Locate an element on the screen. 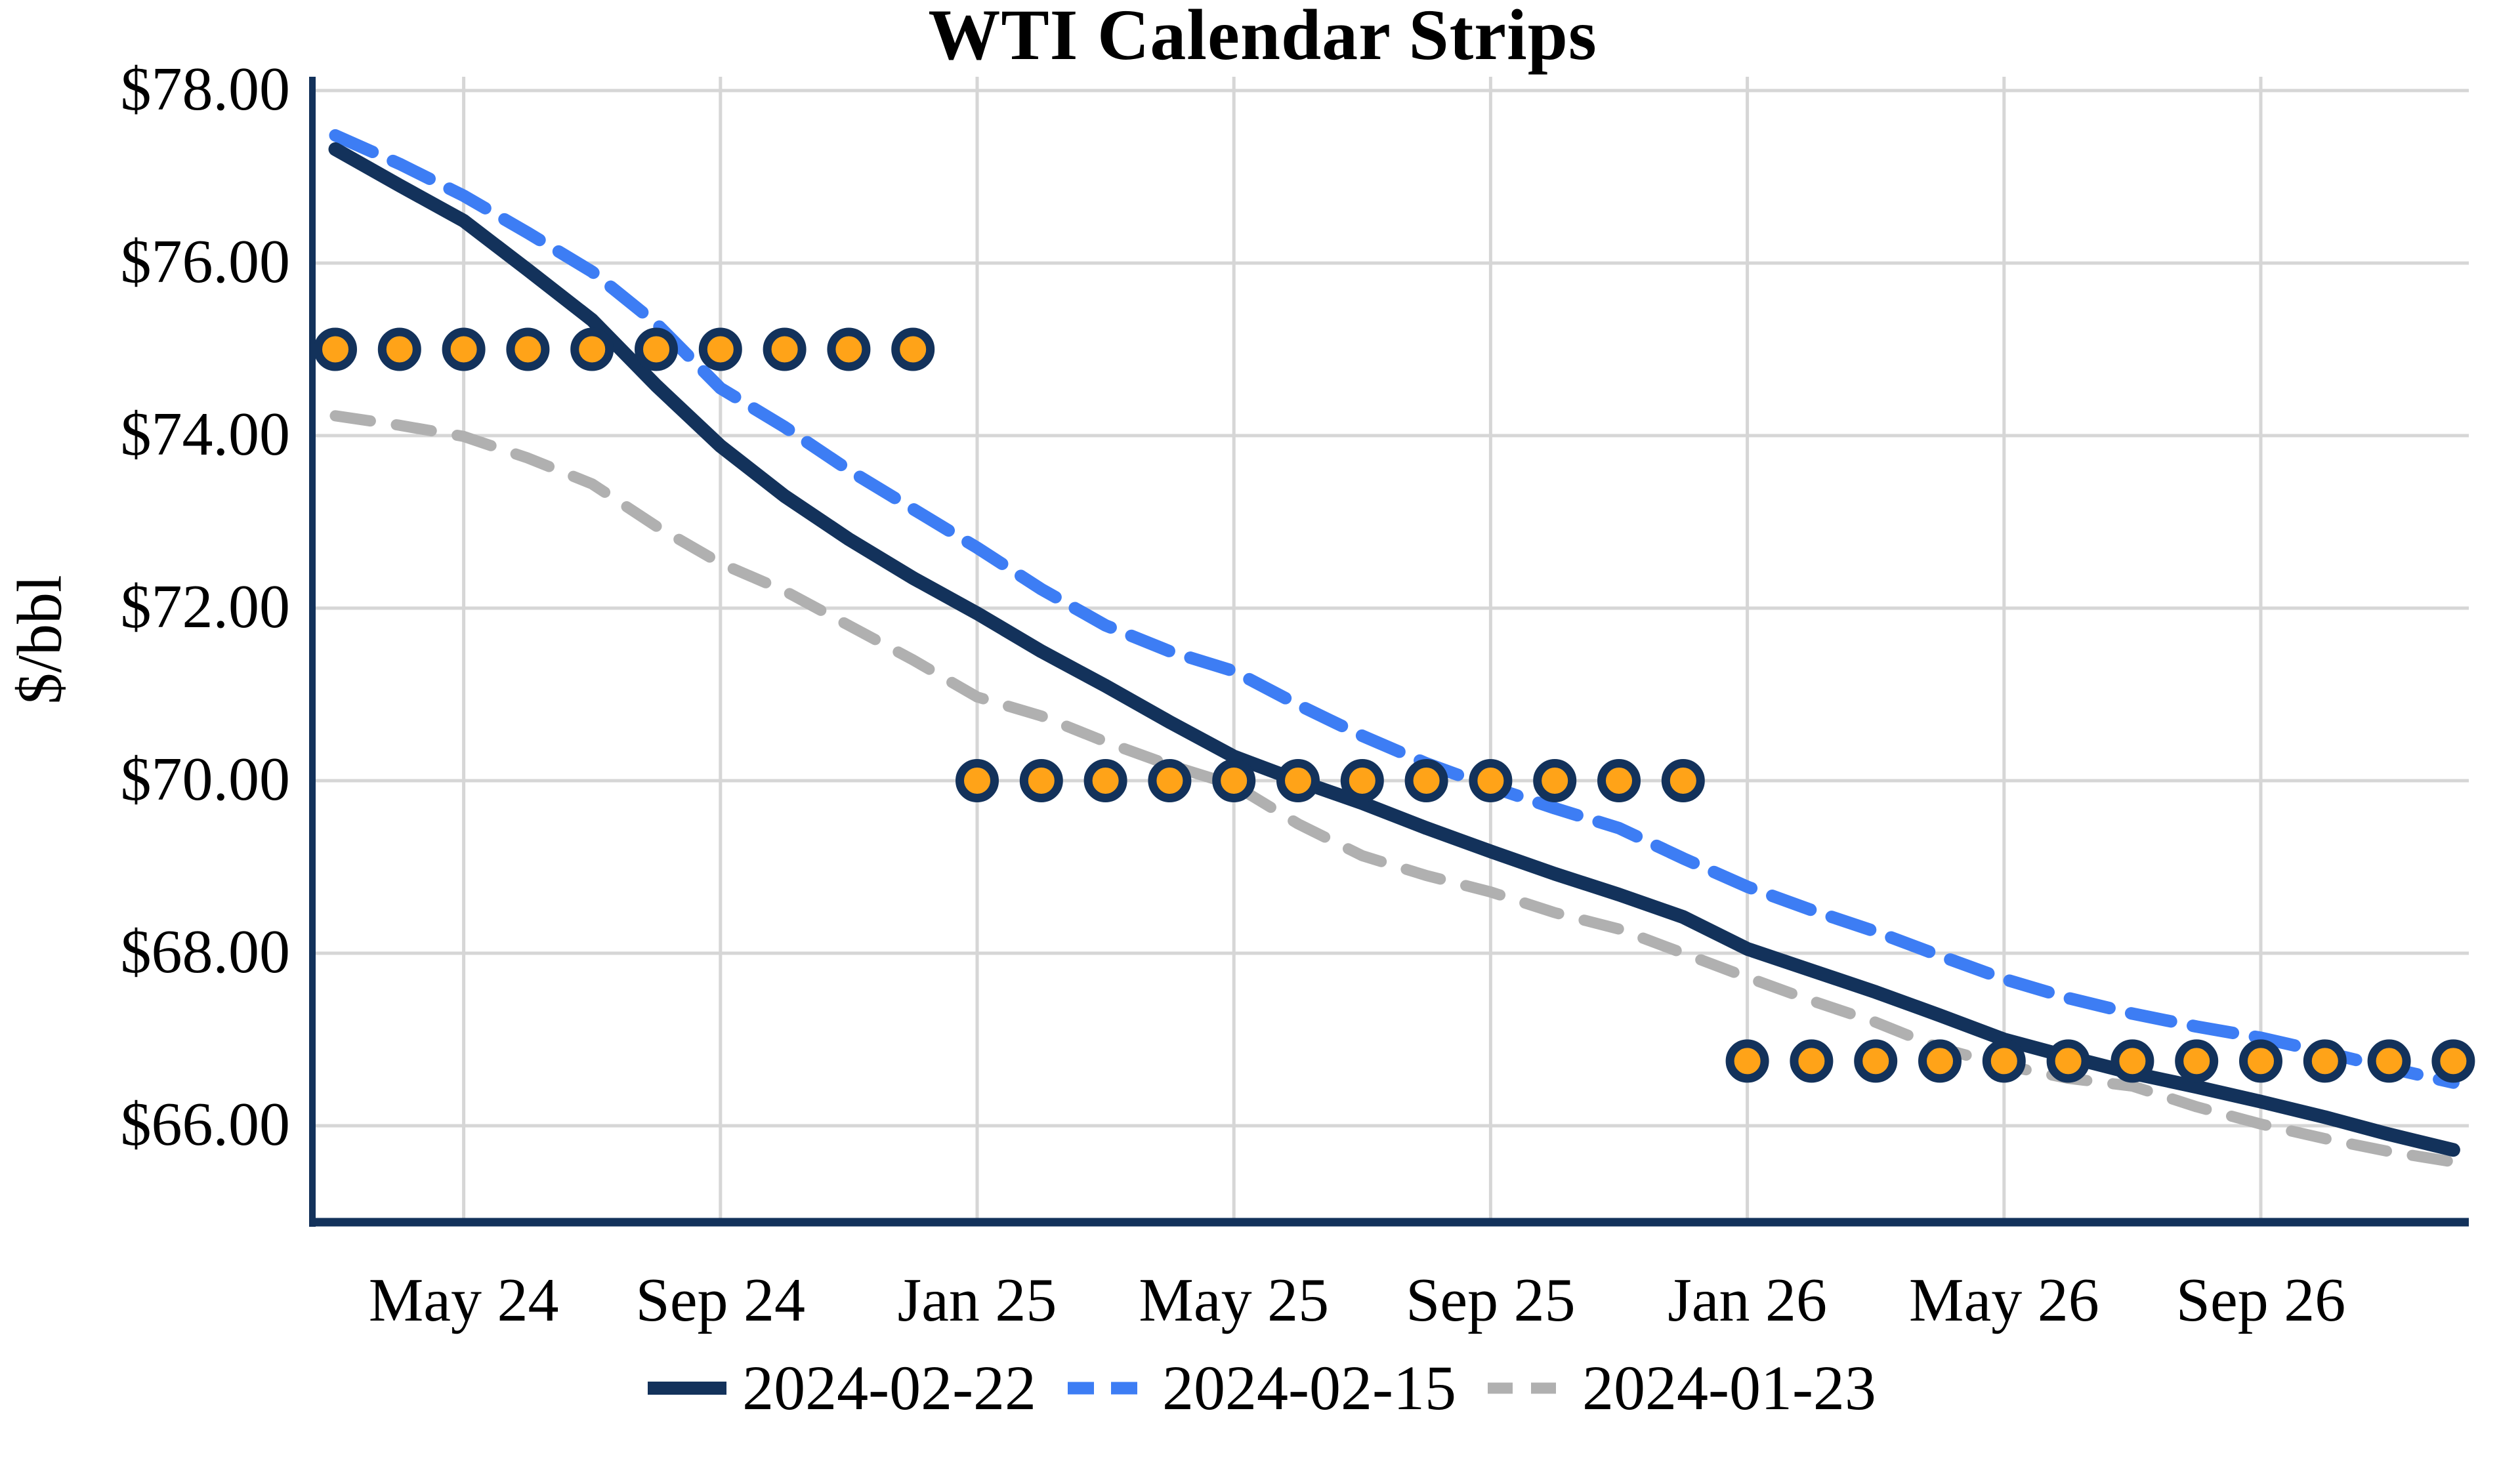 The image size is (2520, 1480). x-tick-label: May 26 is located at coordinates (2003, 1300).